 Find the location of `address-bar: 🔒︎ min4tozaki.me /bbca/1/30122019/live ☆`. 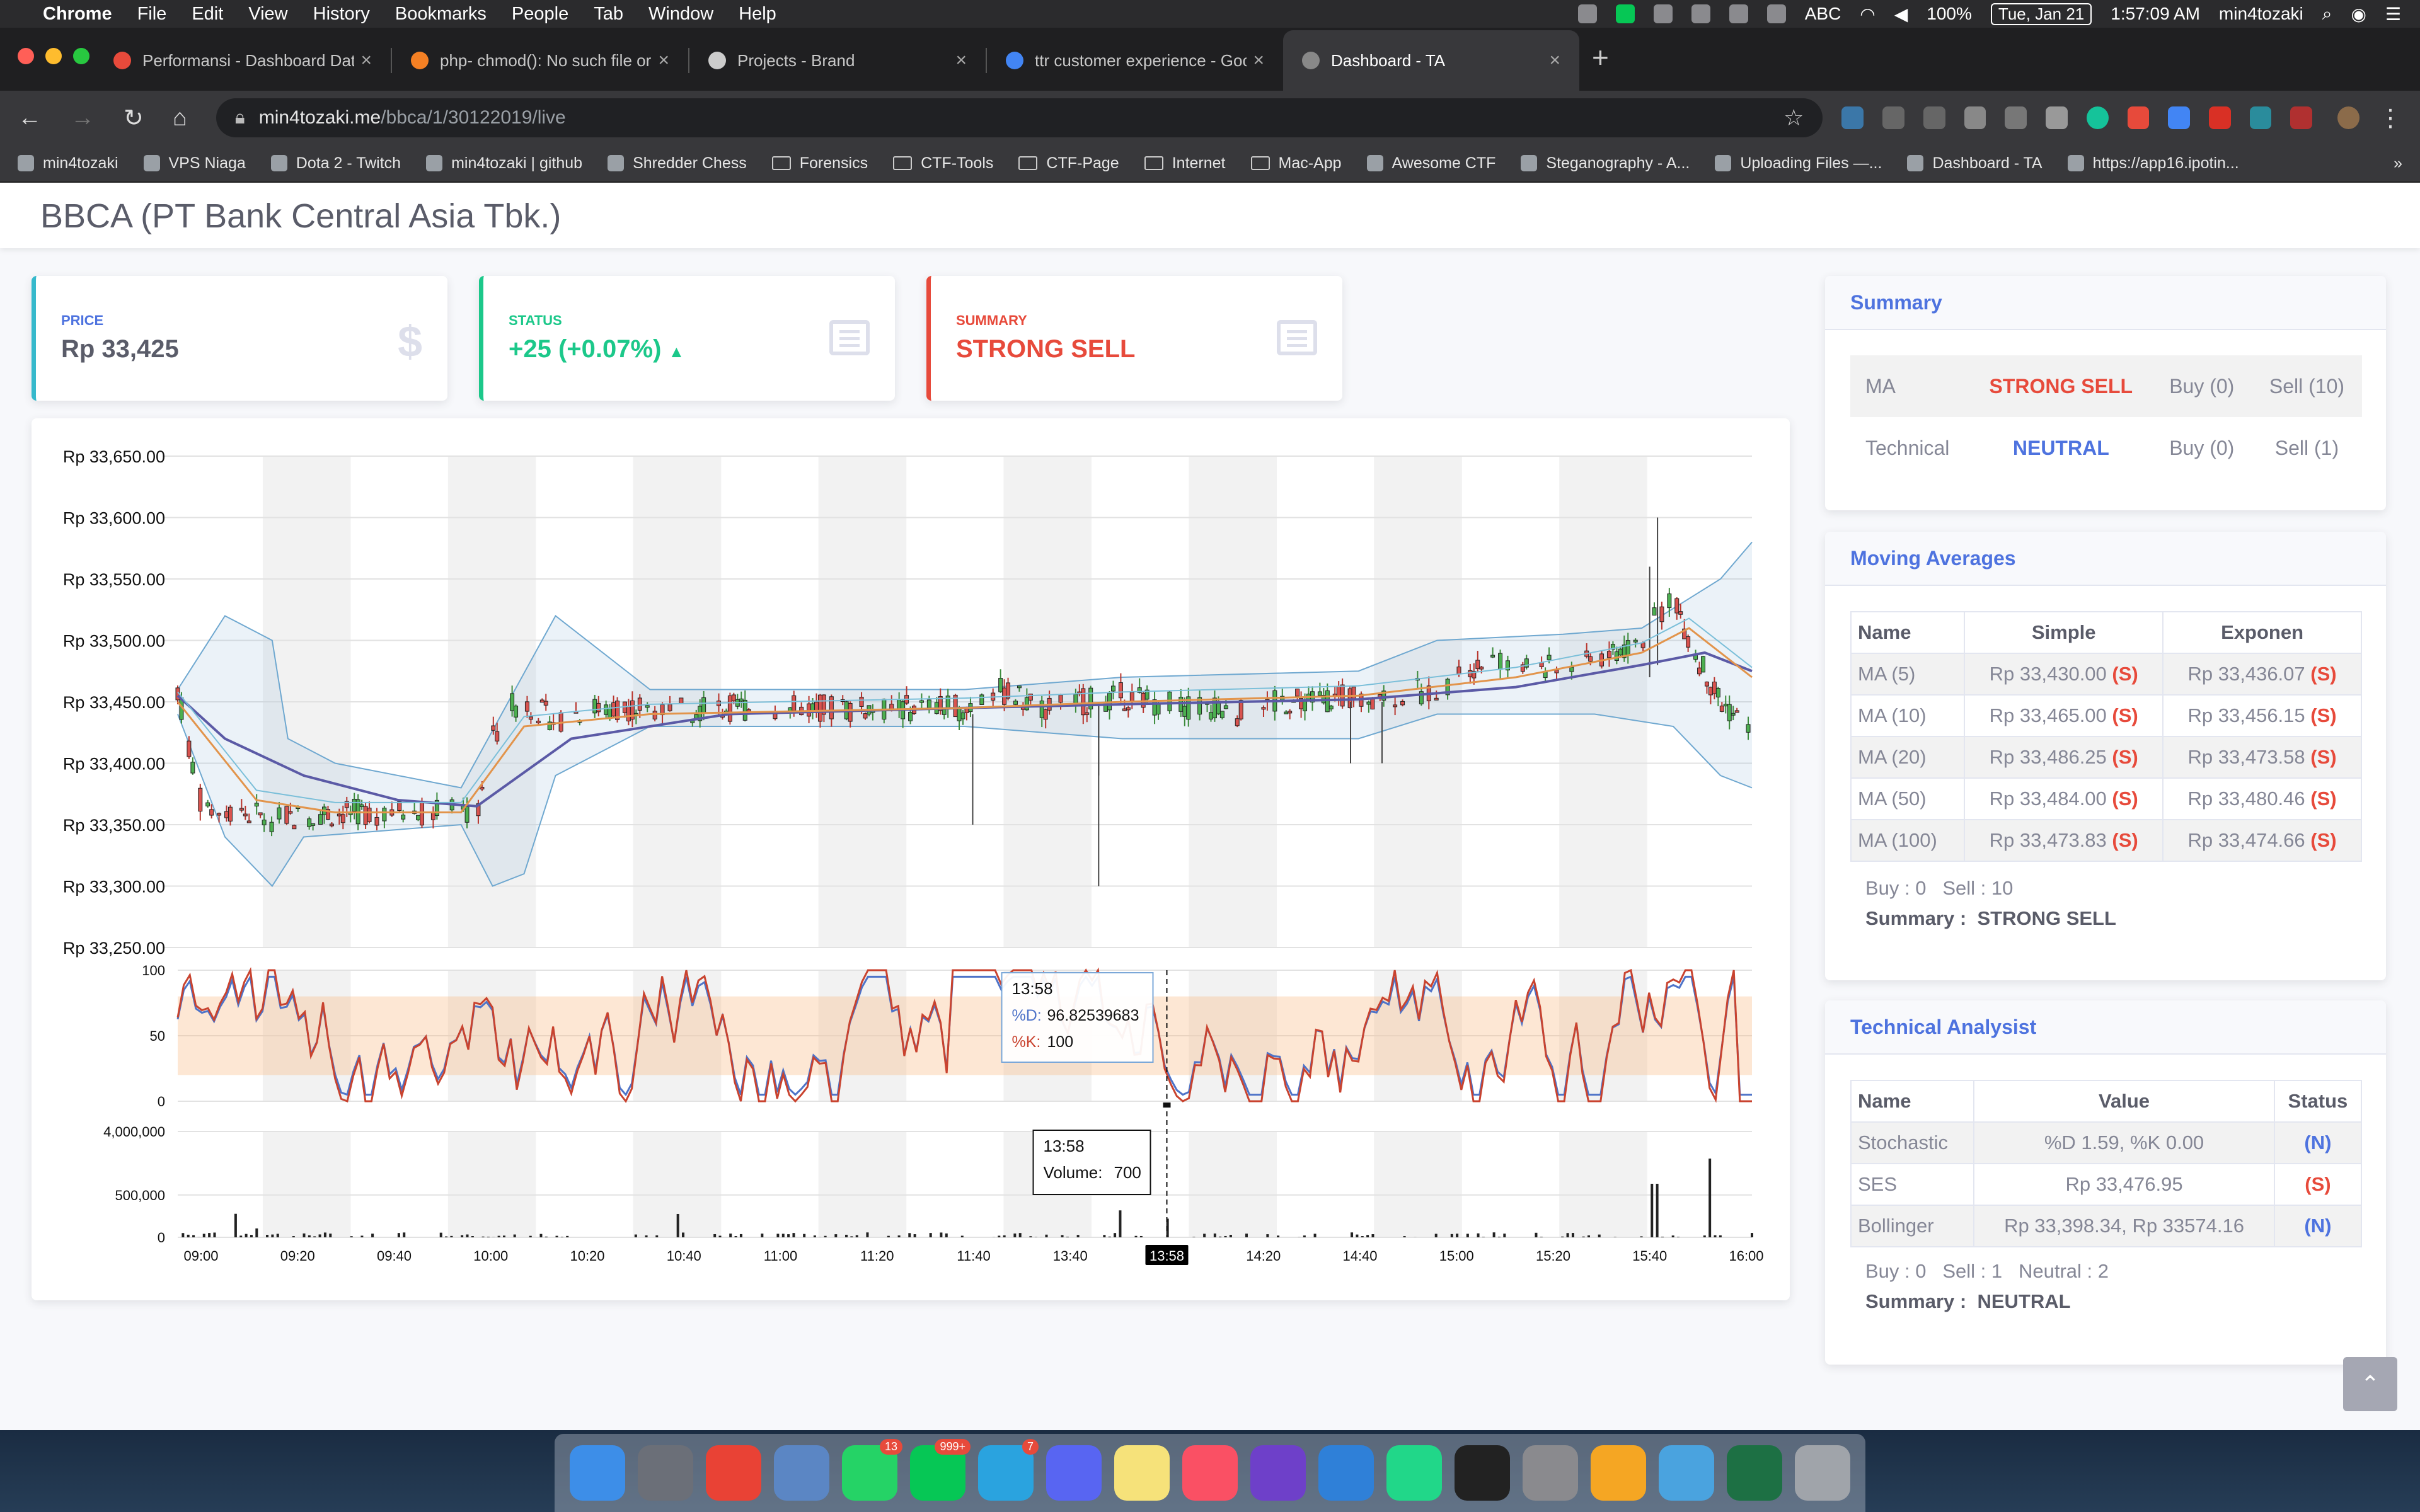

address-bar: 🔒︎ min4tozaki.me /bbca/1/30122019/live ☆ is located at coordinates (1020, 117).